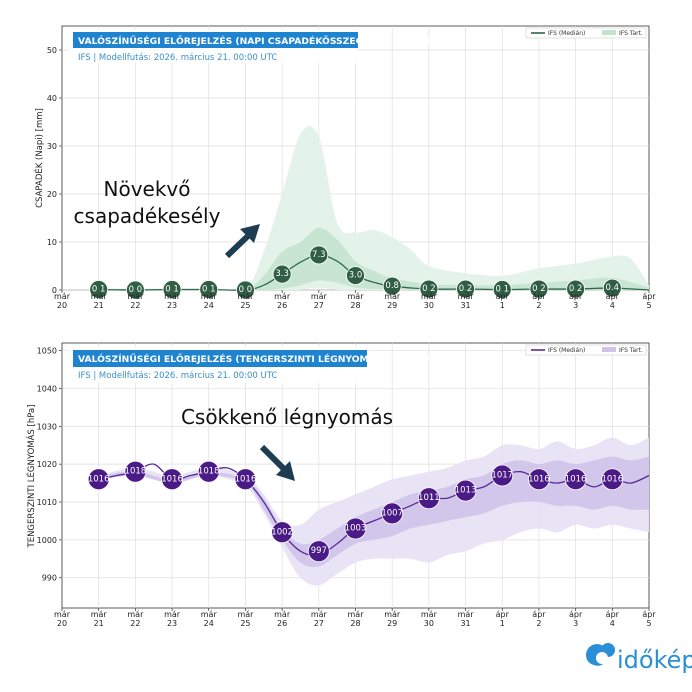 The height and width of the screenshot is (692, 692). What do you see at coordinates (245, 623) in the screenshot?
I see `x-tick-label-day: 25` at bounding box center [245, 623].